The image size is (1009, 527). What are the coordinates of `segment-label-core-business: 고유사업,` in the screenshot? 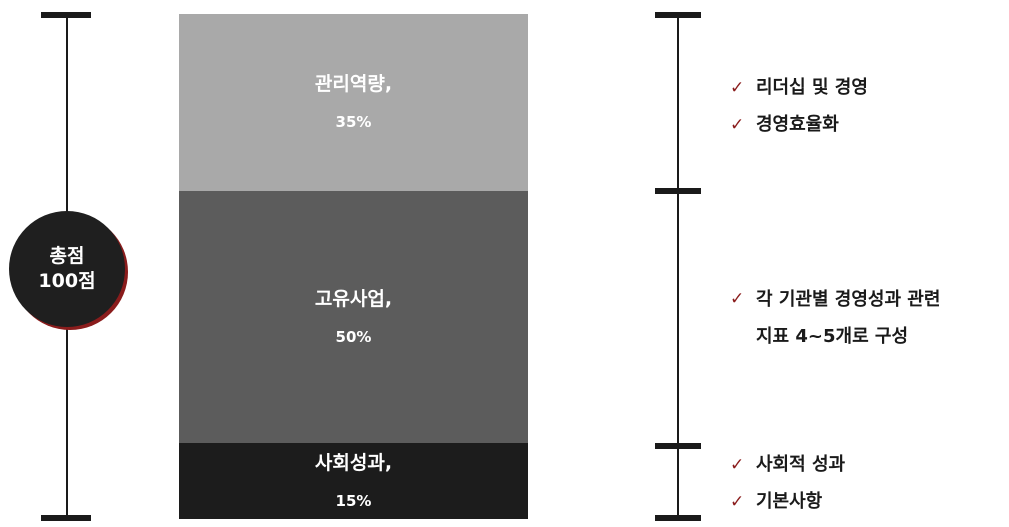 It's located at (353, 299).